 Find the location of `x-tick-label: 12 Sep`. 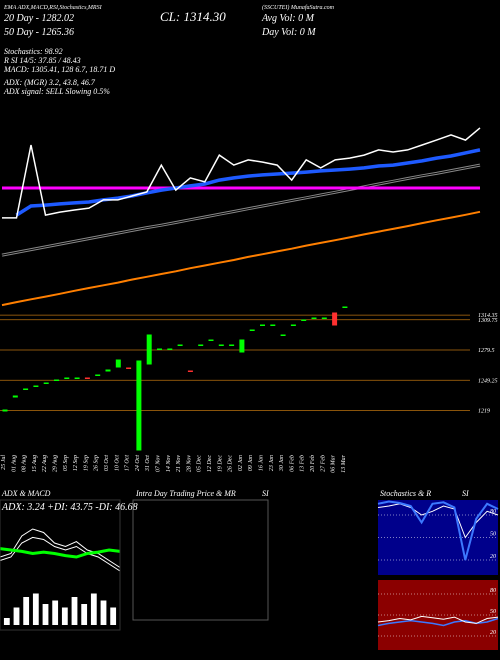

x-tick-label: 12 Sep is located at coordinates (76, 463).